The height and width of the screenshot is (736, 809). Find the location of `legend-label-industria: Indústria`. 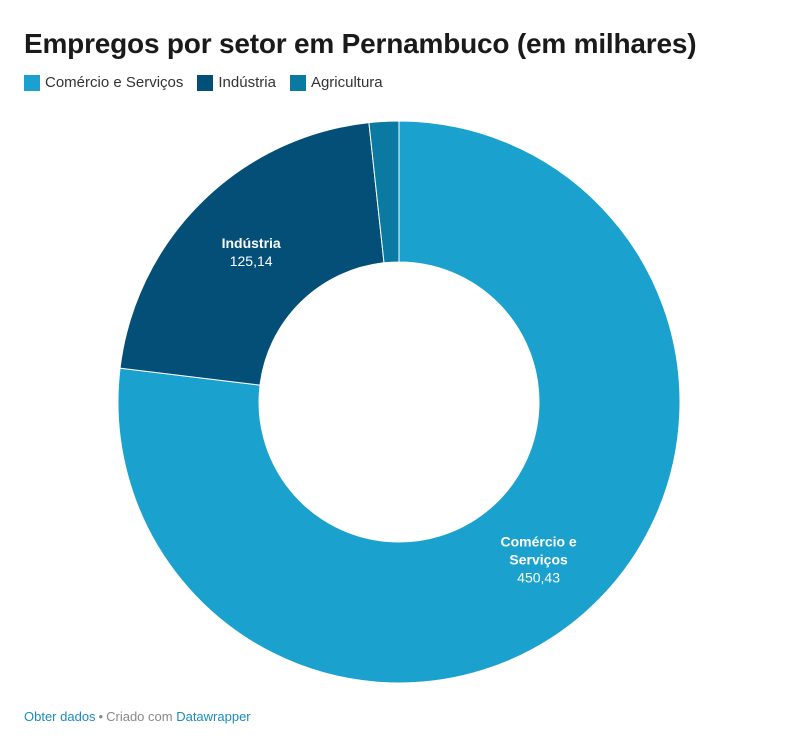

legend-label-industria: Indústria is located at coordinates (247, 82).